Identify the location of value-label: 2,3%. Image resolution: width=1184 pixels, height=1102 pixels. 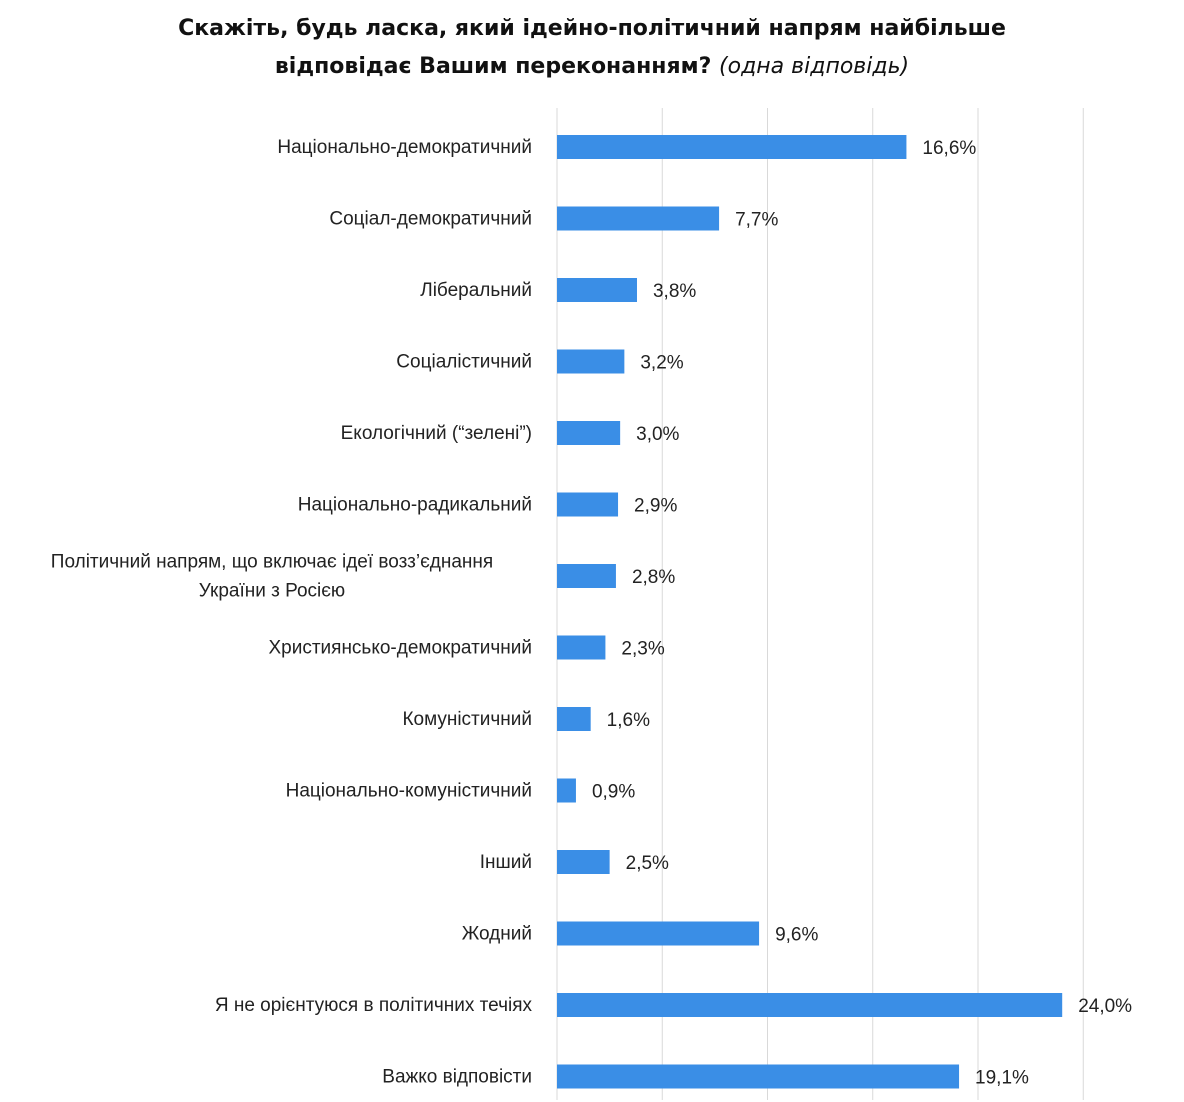
(642, 649).